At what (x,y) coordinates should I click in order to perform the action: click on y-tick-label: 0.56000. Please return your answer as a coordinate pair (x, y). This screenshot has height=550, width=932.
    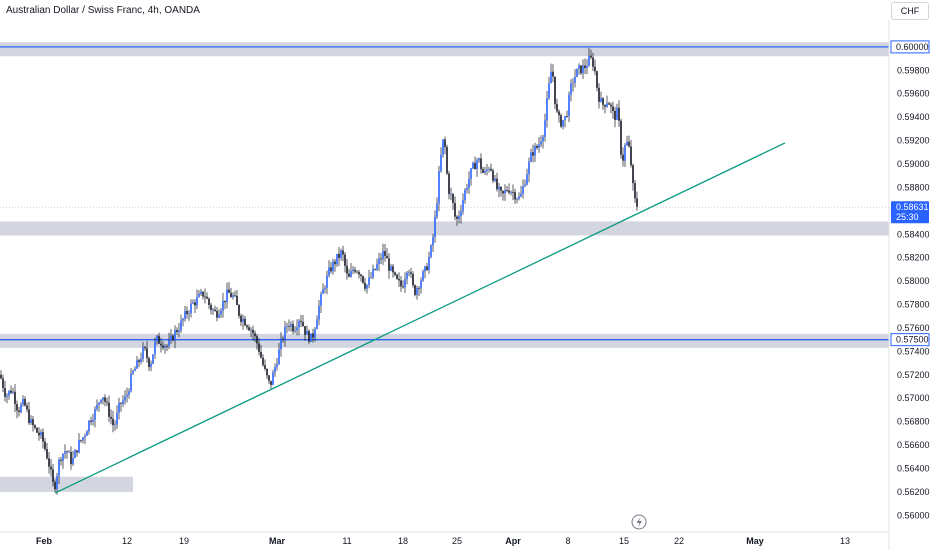
    Looking at the image, I should click on (913, 515).